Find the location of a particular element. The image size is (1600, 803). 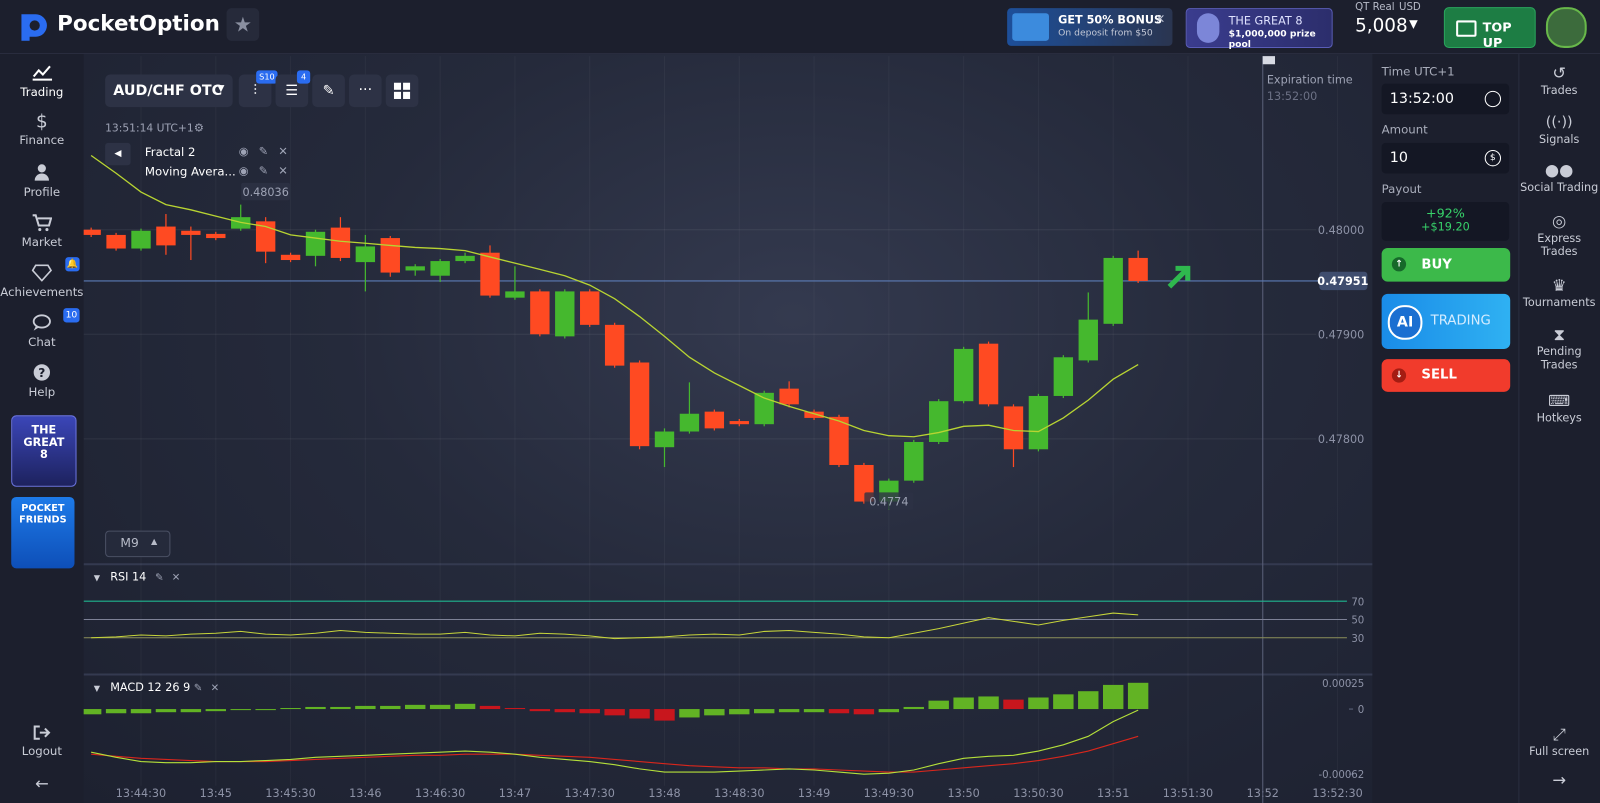

sell-button: ↓ SELL is located at coordinates (1446, 375).